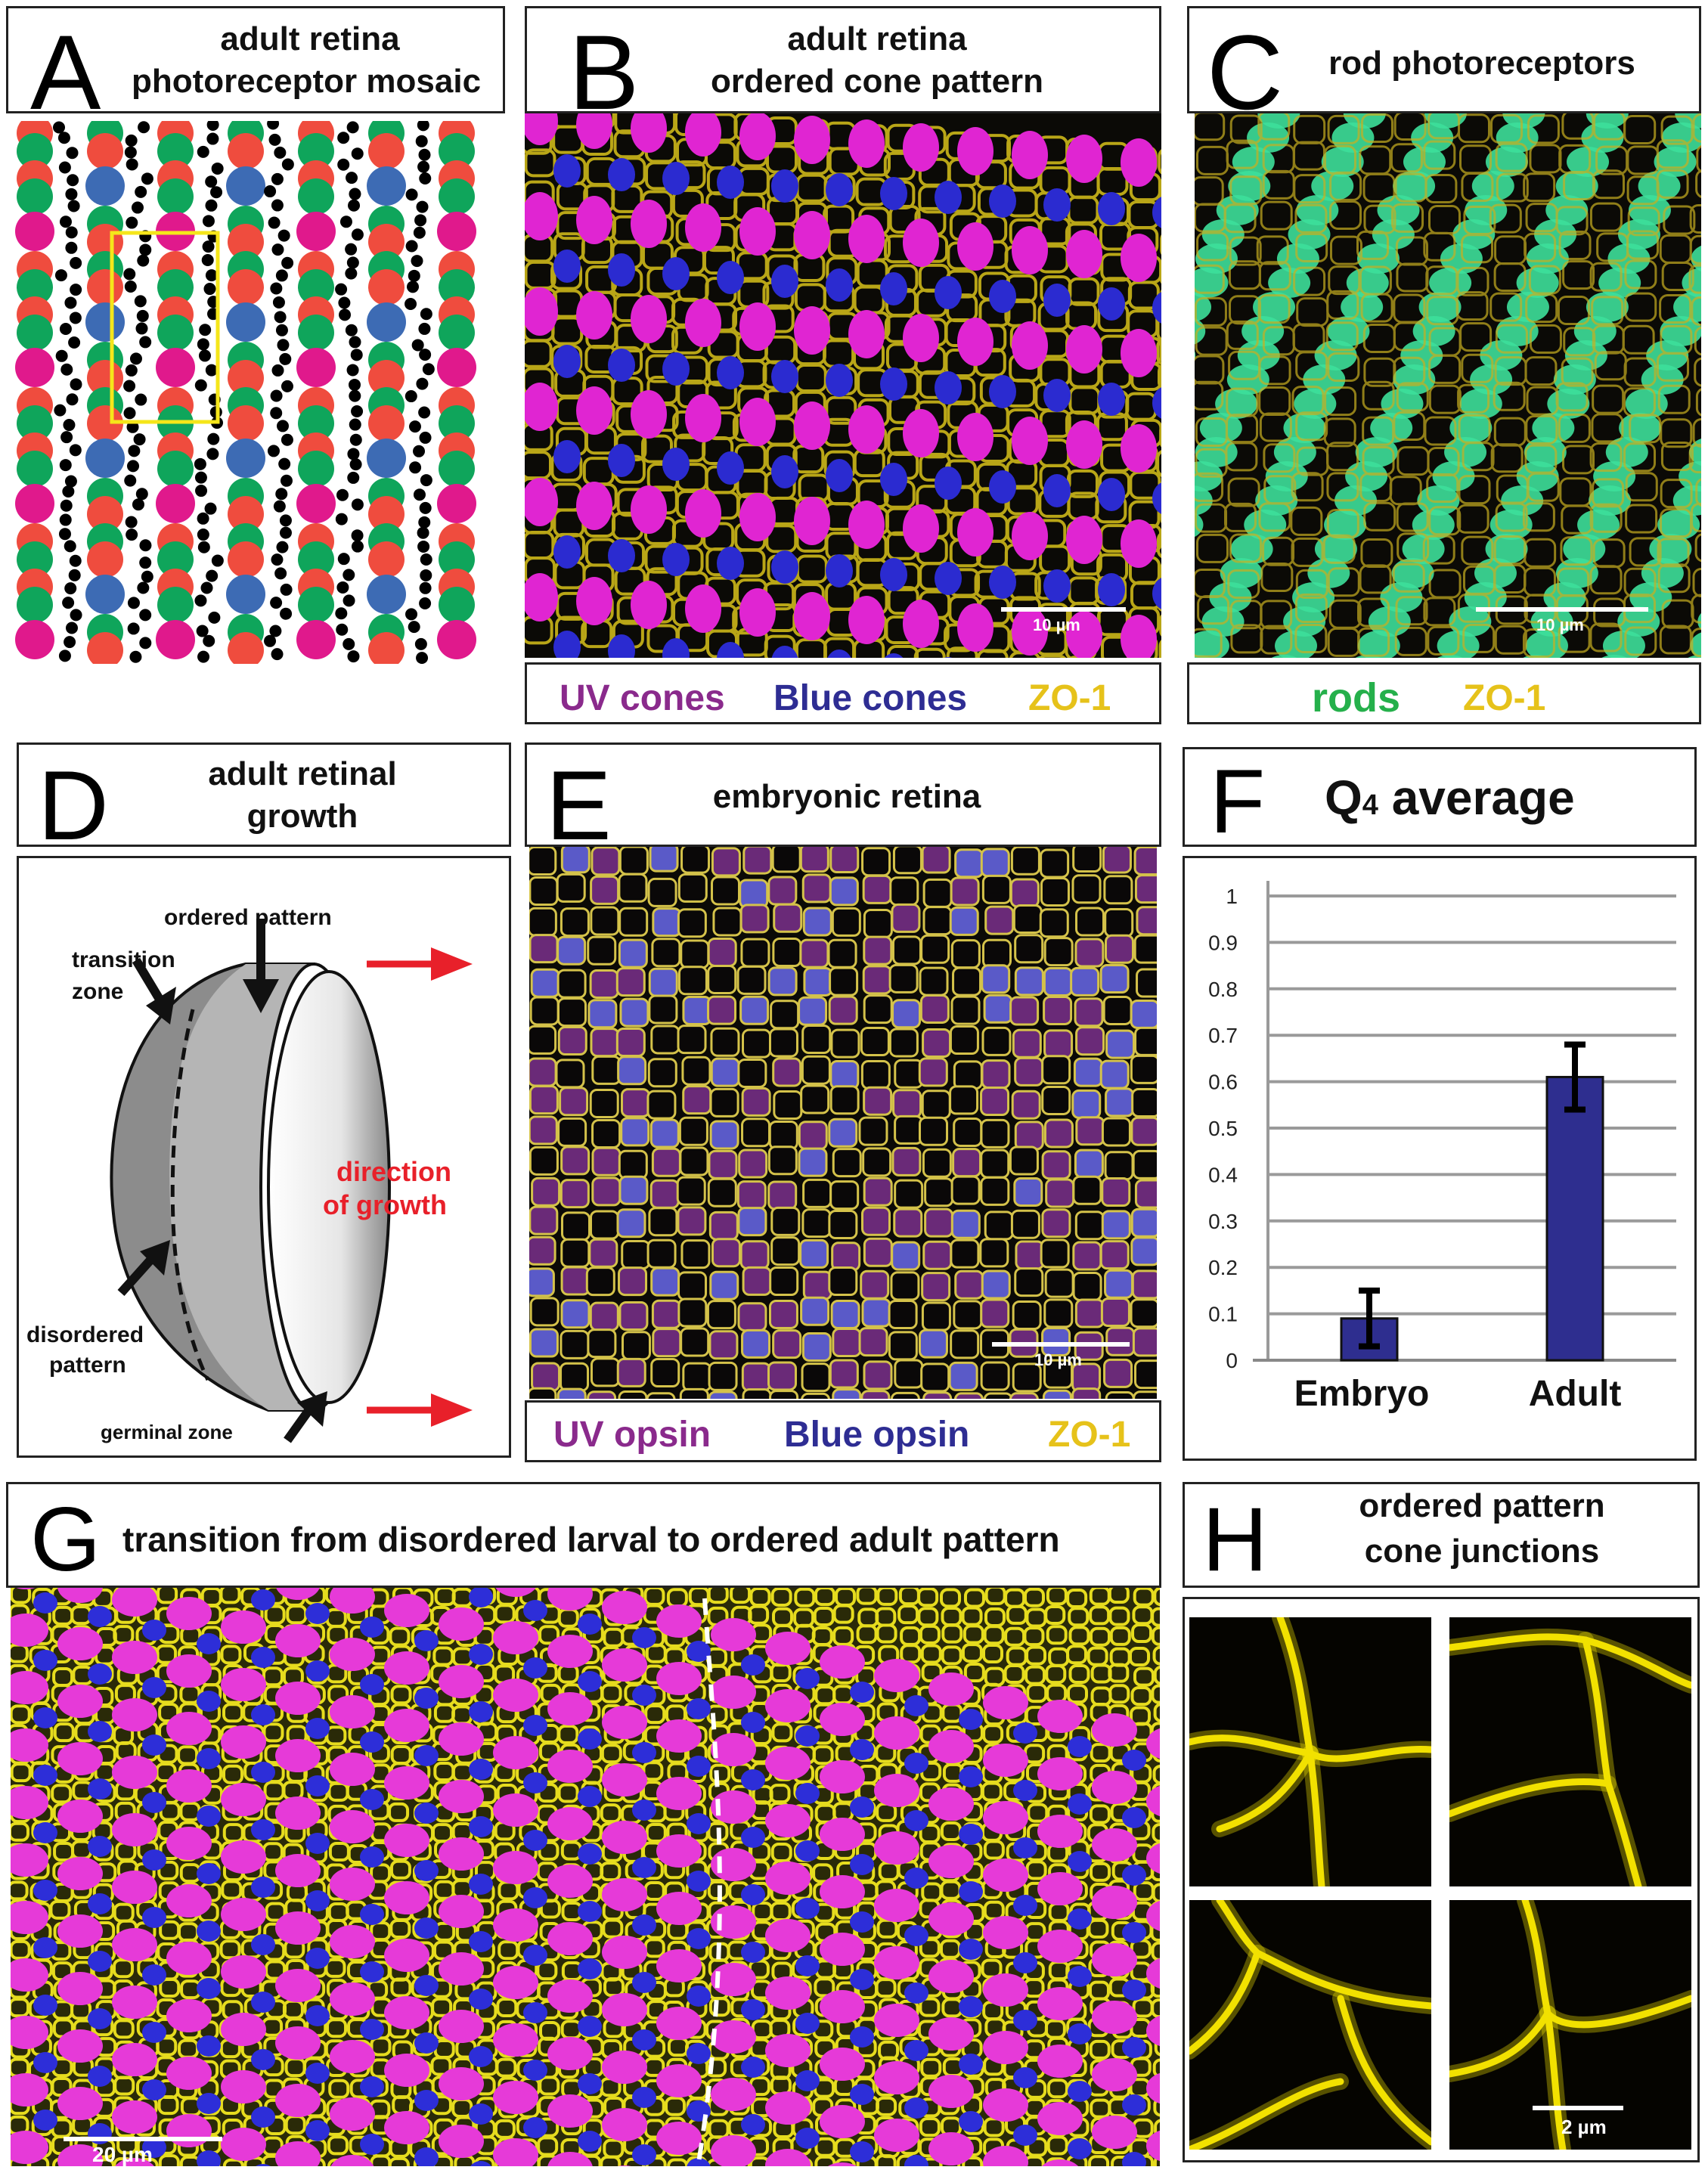 This screenshot has width=1708, height=2170. What do you see at coordinates (1481, 63) in the screenshot?
I see `panel-c-title: rod photoreceptors` at bounding box center [1481, 63].